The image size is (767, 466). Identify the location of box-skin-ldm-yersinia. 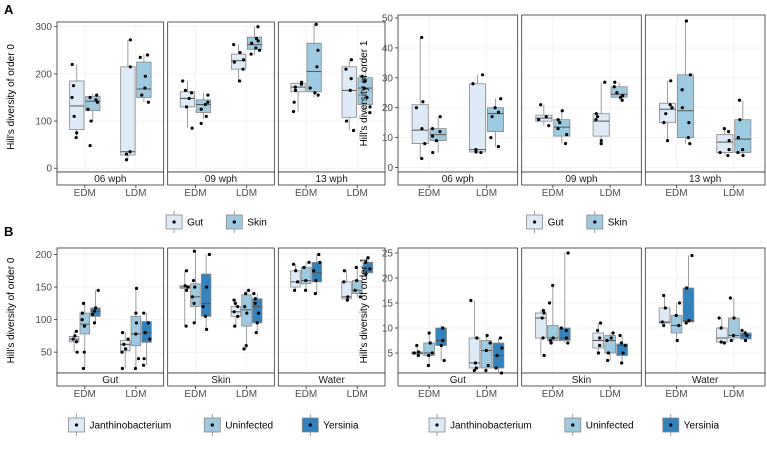
(622, 349).